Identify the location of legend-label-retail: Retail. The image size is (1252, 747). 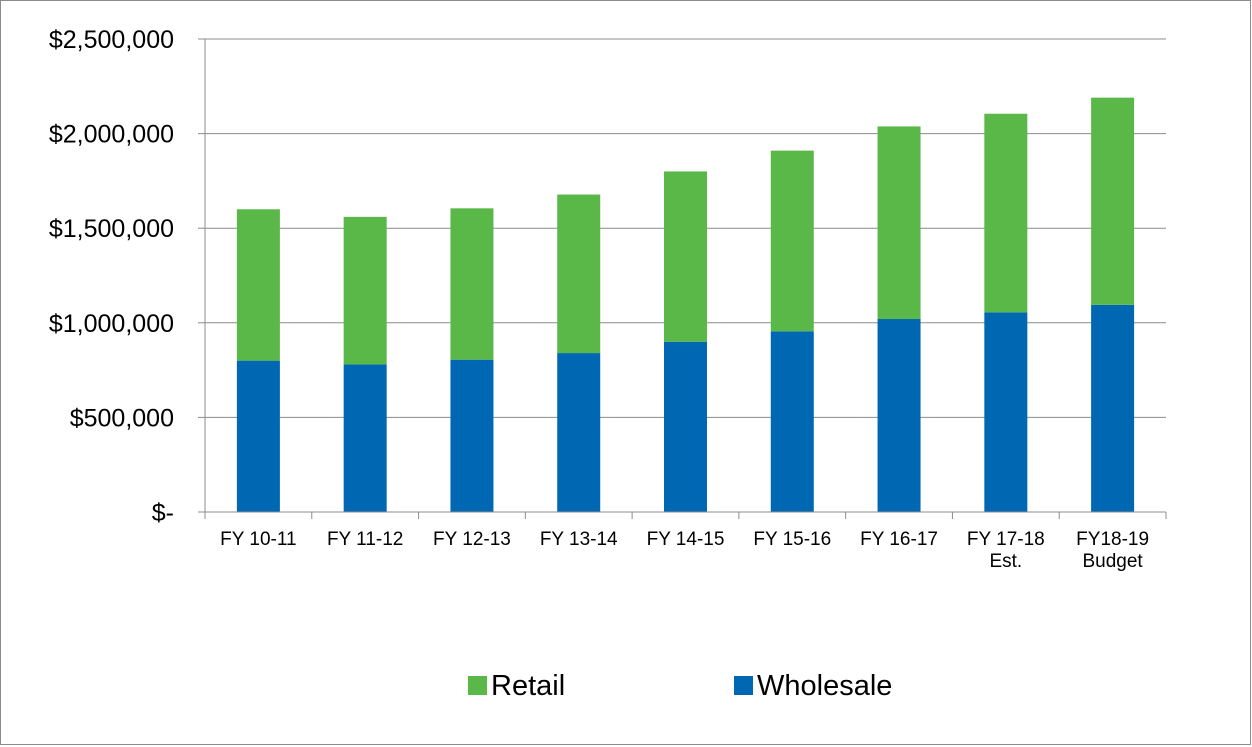
(528, 686).